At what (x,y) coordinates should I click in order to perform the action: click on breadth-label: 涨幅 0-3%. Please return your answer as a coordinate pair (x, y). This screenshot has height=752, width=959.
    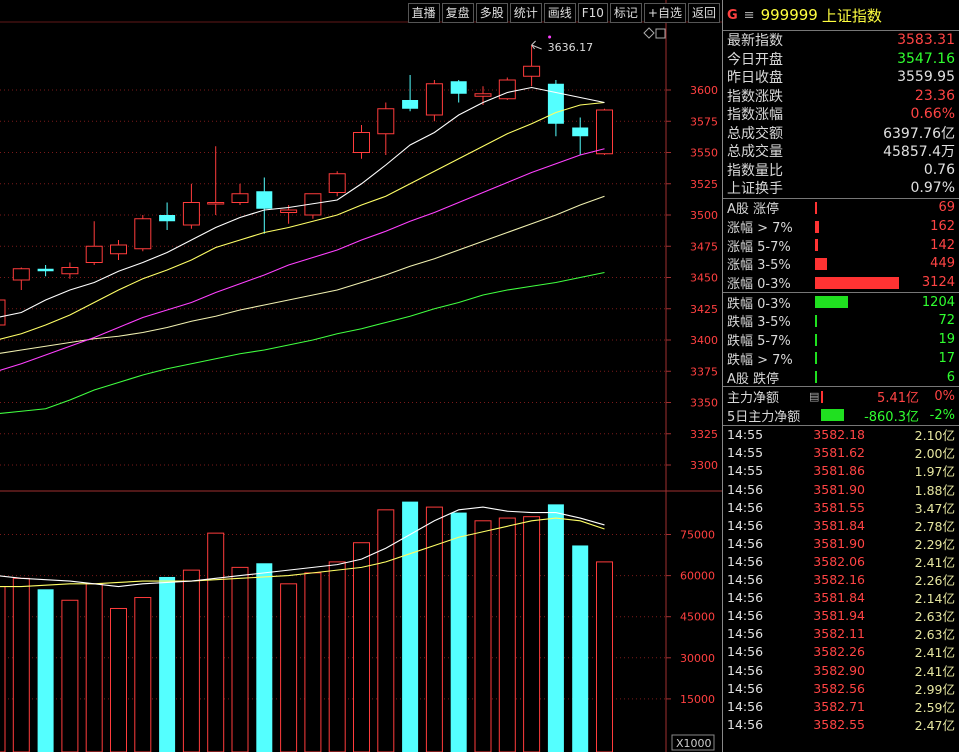
    Looking at the image, I should click on (759, 285).